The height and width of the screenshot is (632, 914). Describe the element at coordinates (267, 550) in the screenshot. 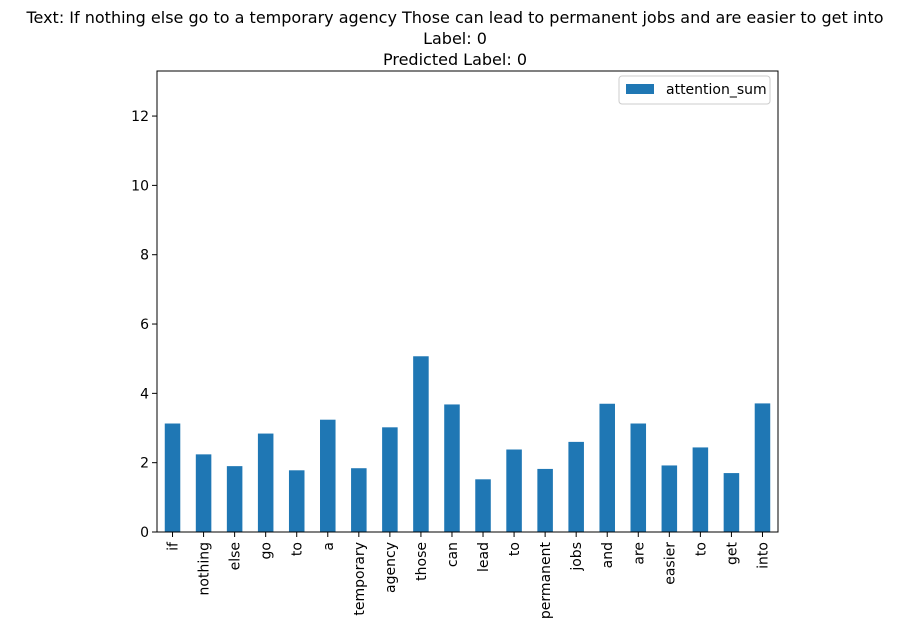

I see `x-tick-label: go` at that location.